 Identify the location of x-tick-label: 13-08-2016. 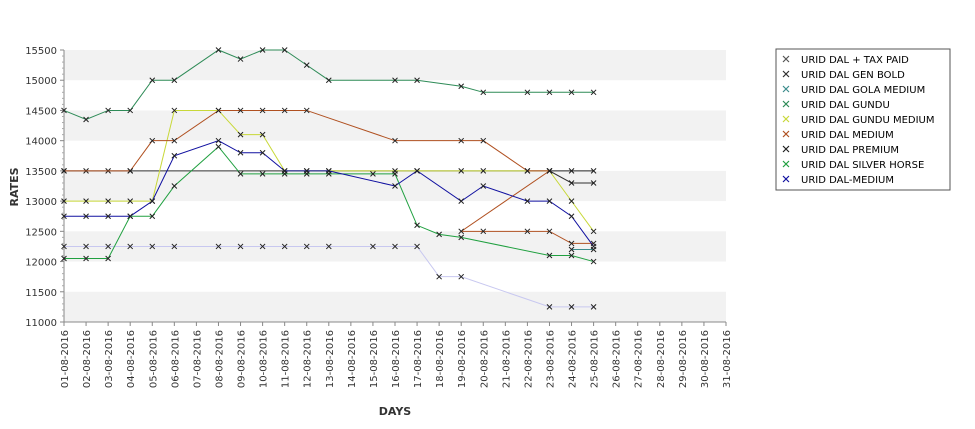
(330, 359).